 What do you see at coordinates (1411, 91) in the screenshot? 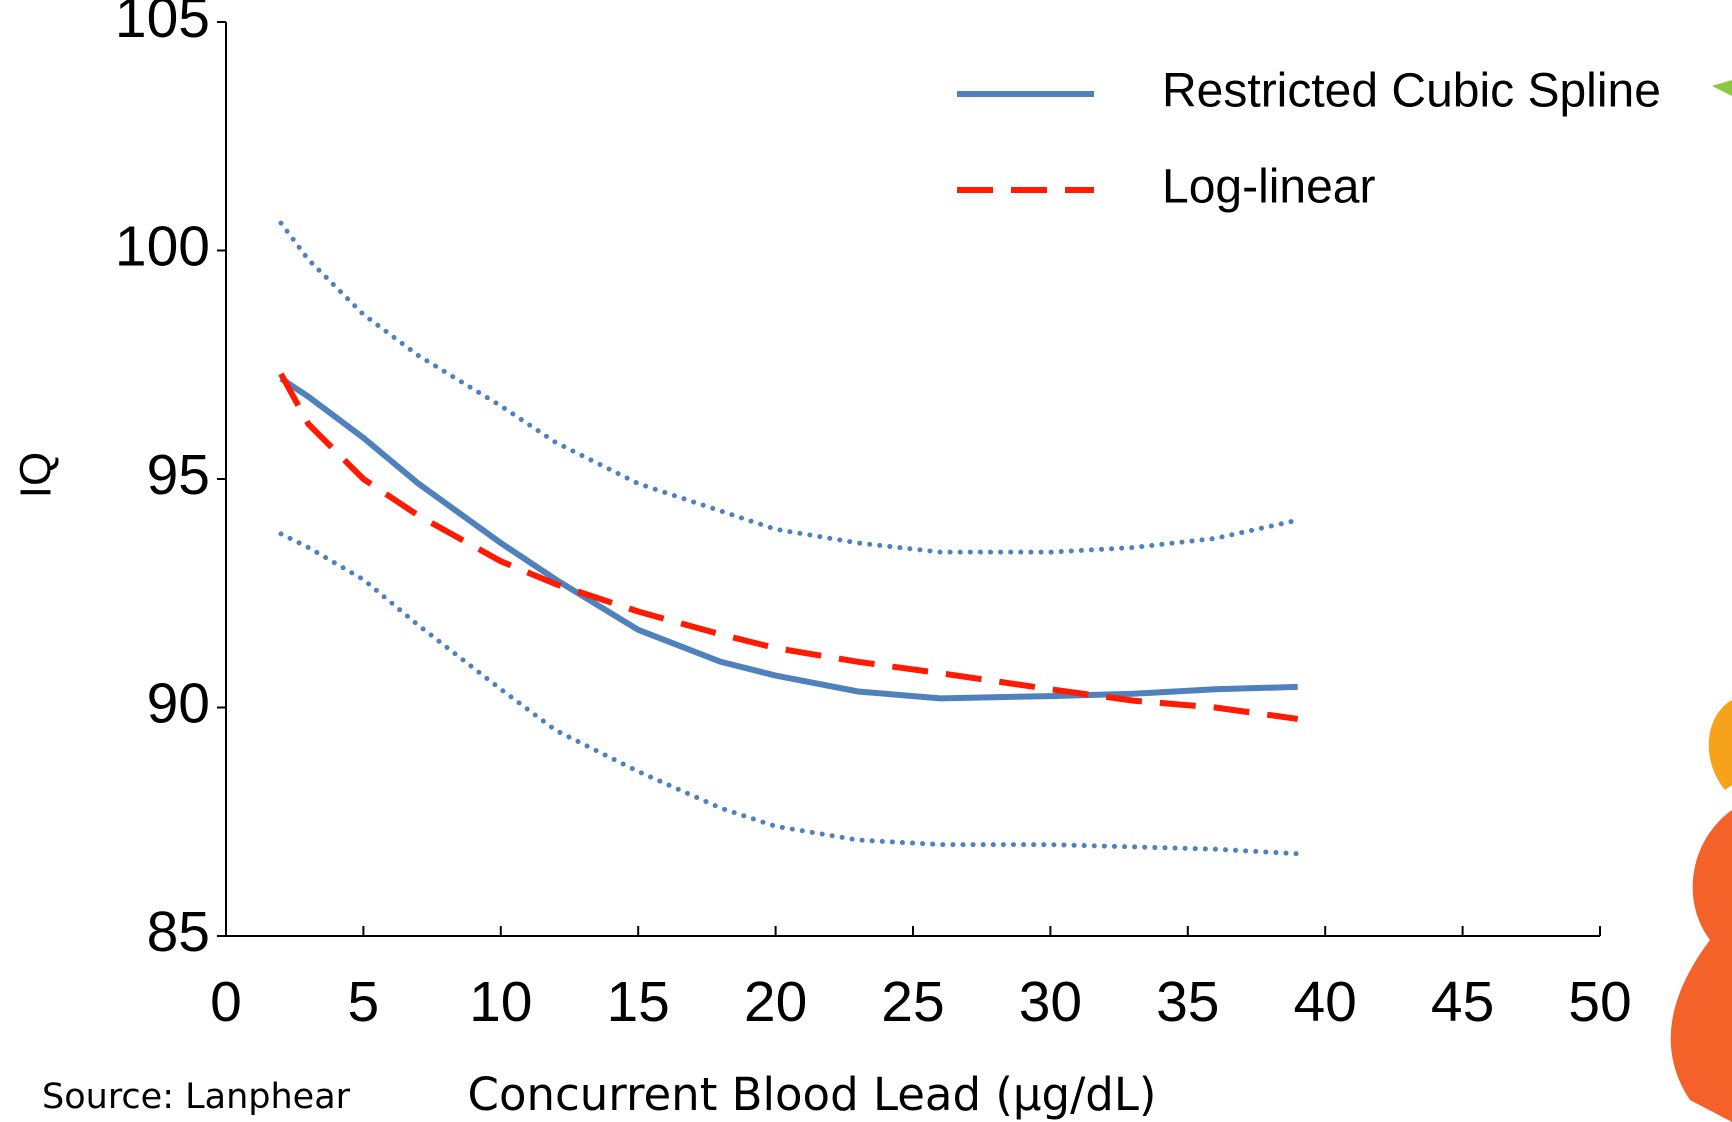
I see `legend-label: Restricted Cubic Spline` at bounding box center [1411, 91].